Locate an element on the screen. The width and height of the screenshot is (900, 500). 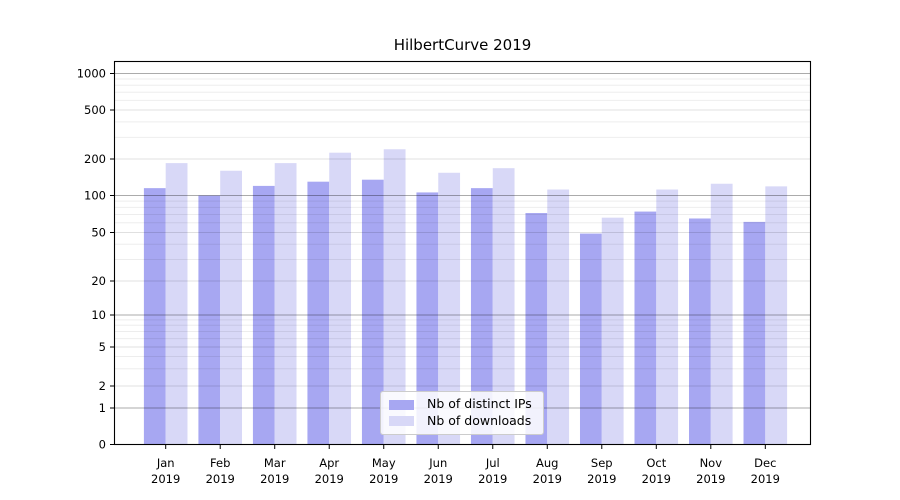
legend-swatch-distinct-ips is located at coordinates (401, 404).